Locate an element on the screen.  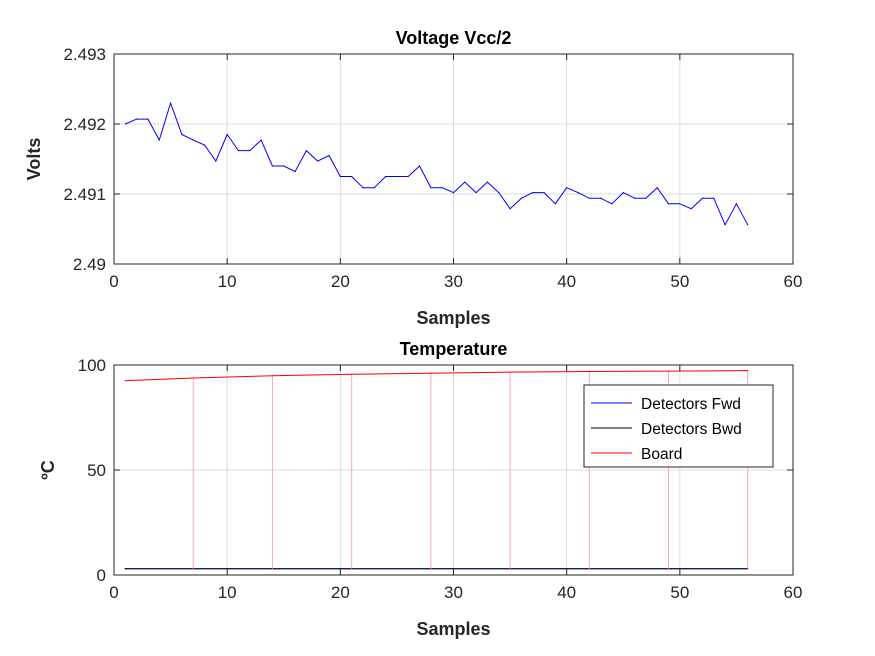
temperature-xtick-label: 0 is located at coordinates (113, 592).